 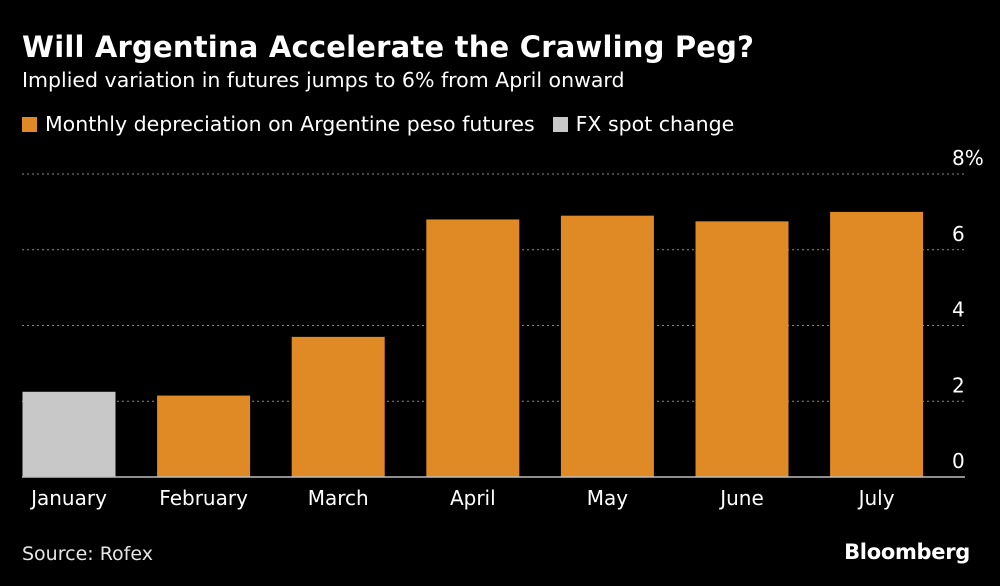 I want to click on x-tick-label: March, so click(x=338, y=498).